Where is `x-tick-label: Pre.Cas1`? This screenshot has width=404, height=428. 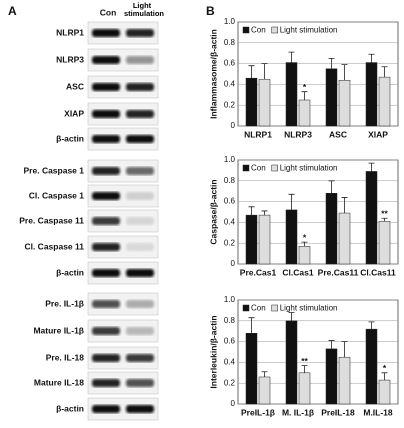 x-tick-label: Pre.Cas1 is located at coordinates (258, 272).